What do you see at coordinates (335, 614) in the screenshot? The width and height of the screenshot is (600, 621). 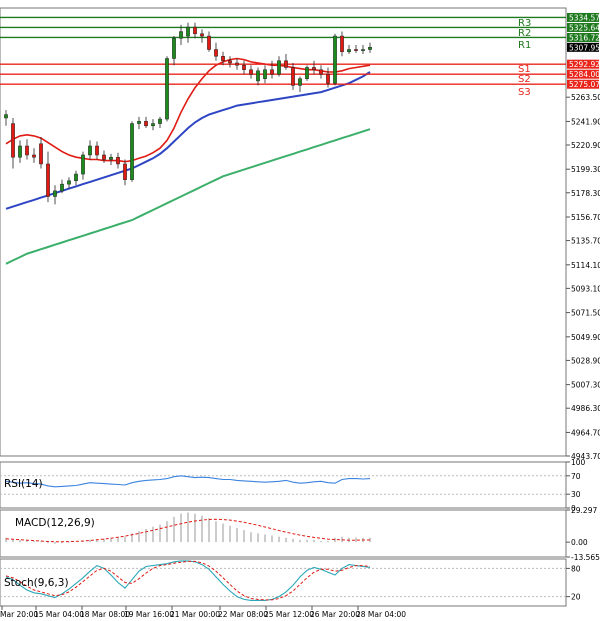 I see `time-tick-label: 26 Mar 20:00` at bounding box center [335, 614].